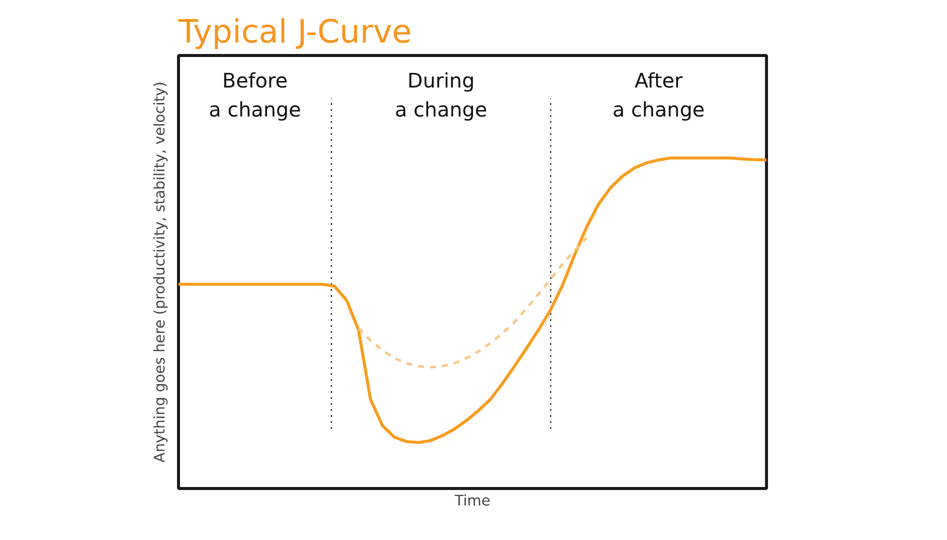 This screenshot has width=947, height=540. What do you see at coordinates (472, 501) in the screenshot?
I see `x-axis-title: Time` at bounding box center [472, 501].